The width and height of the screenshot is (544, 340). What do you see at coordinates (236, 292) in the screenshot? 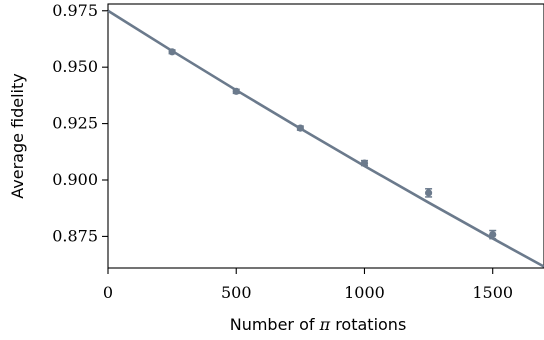
I see `x-tick-label: 500` at bounding box center [236, 292].